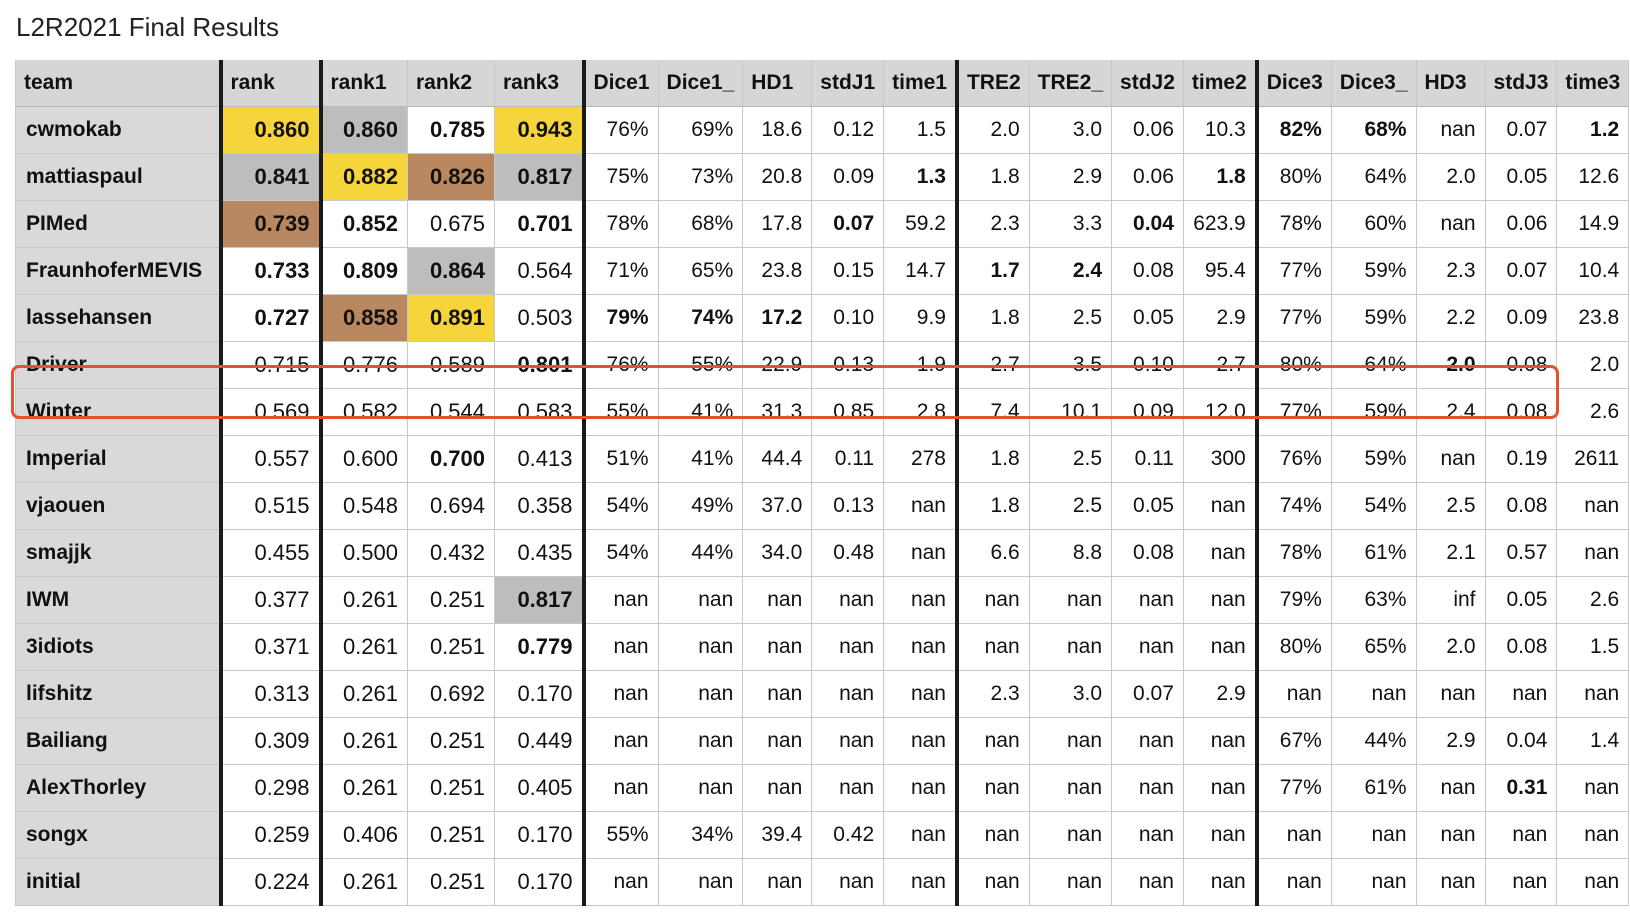 This screenshot has height=912, width=1630. What do you see at coordinates (1521, 271) in the screenshot?
I see `cell-stdj3: 0.07` at bounding box center [1521, 271].